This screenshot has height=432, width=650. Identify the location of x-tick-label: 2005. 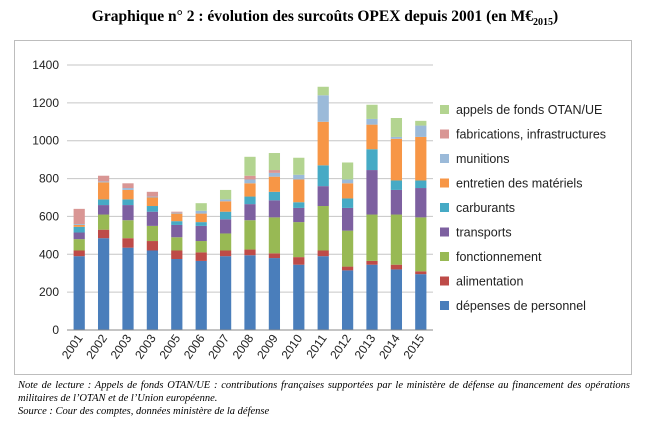
(169, 346).